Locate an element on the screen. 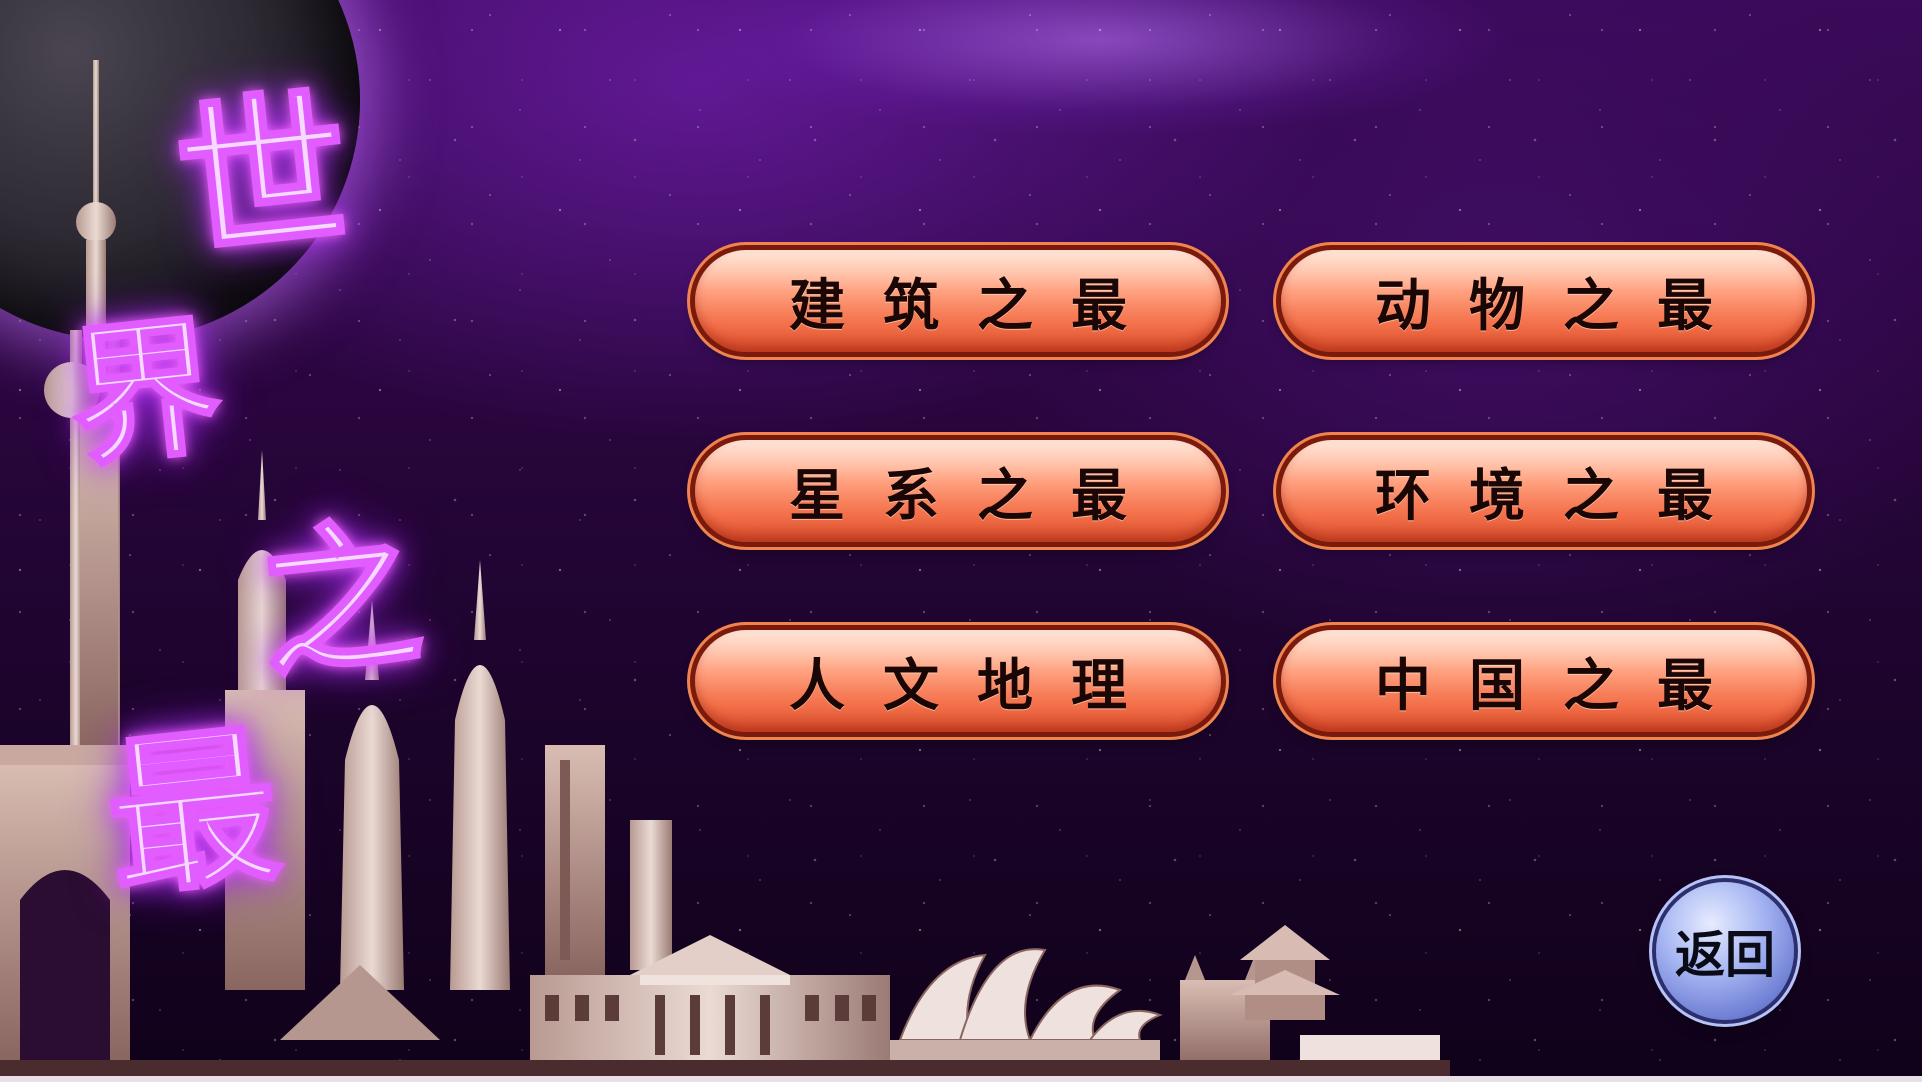 The width and height of the screenshot is (1922, 1082). menu-button-environment: 环境之最 is located at coordinates (1544, 491).